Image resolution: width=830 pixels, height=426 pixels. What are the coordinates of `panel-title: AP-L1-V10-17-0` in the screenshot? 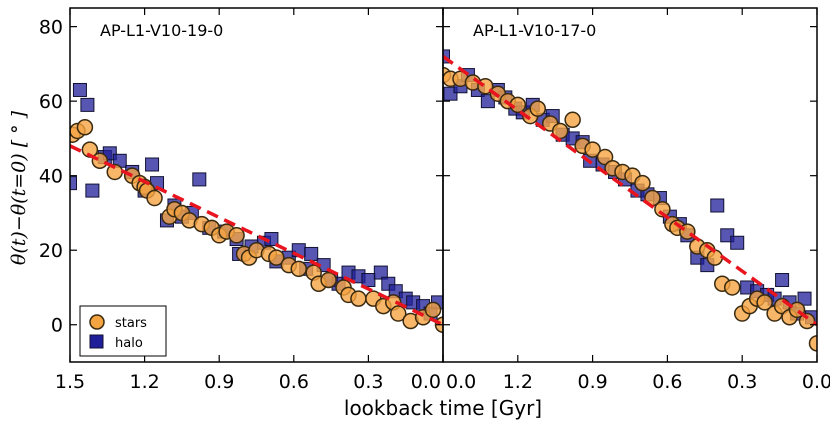 It's located at (534, 30).